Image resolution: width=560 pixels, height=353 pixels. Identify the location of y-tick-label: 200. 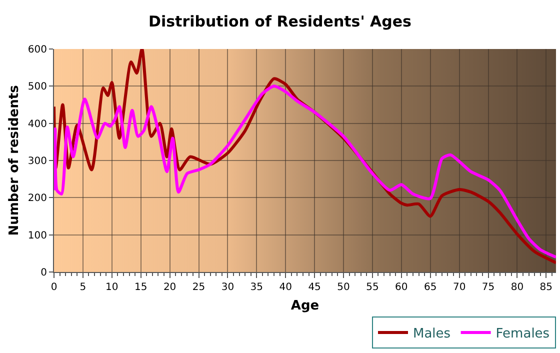
(37, 198).